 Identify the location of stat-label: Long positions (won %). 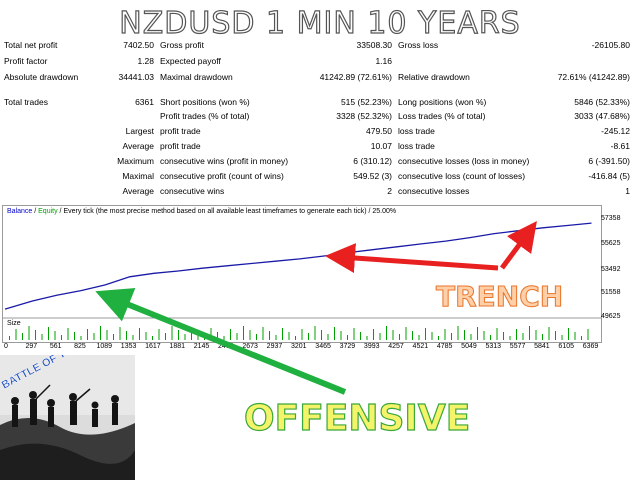
(442, 102).